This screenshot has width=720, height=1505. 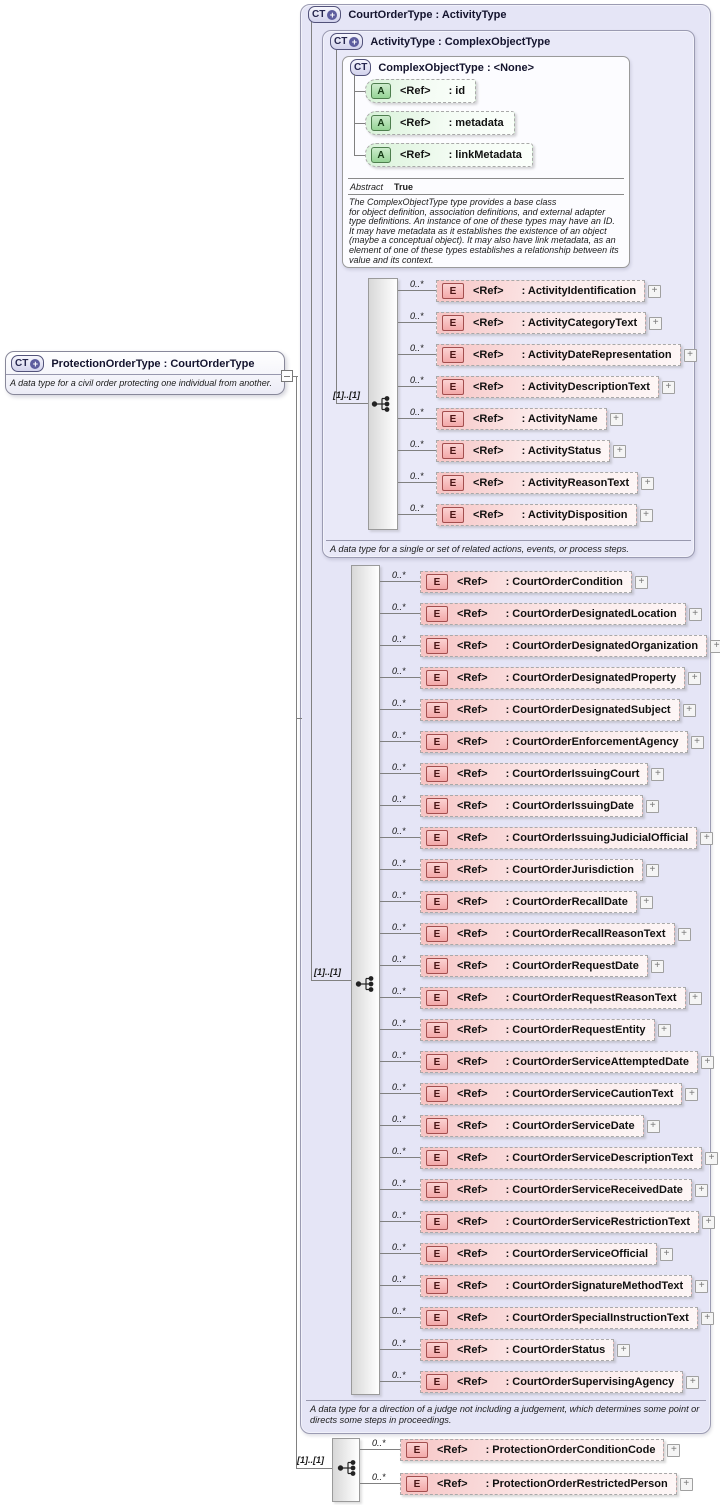 What do you see at coordinates (551, 1094) in the screenshot?
I see `element-box: E <Ref> : CourtOrderServiceCautionText` at bounding box center [551, 1094].